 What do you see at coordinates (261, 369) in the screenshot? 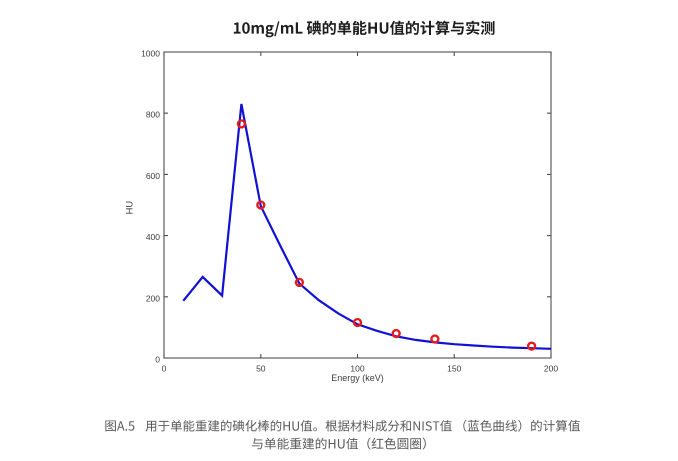
I see `svg-text: 50` at bounding box center [261, 369].